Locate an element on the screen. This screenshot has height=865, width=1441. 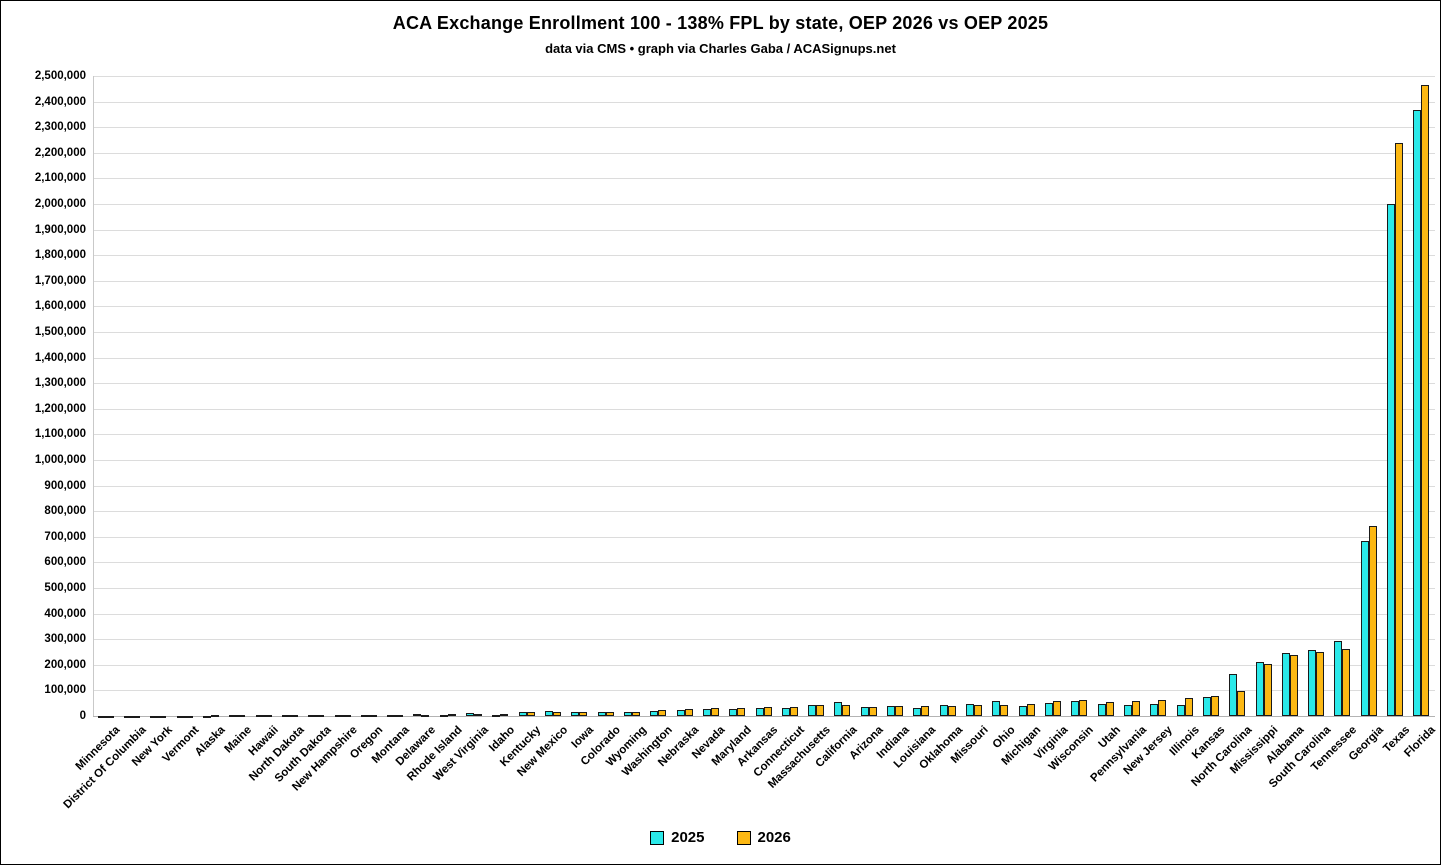
bar-2025-florida is located at coordinates (1417, 412).